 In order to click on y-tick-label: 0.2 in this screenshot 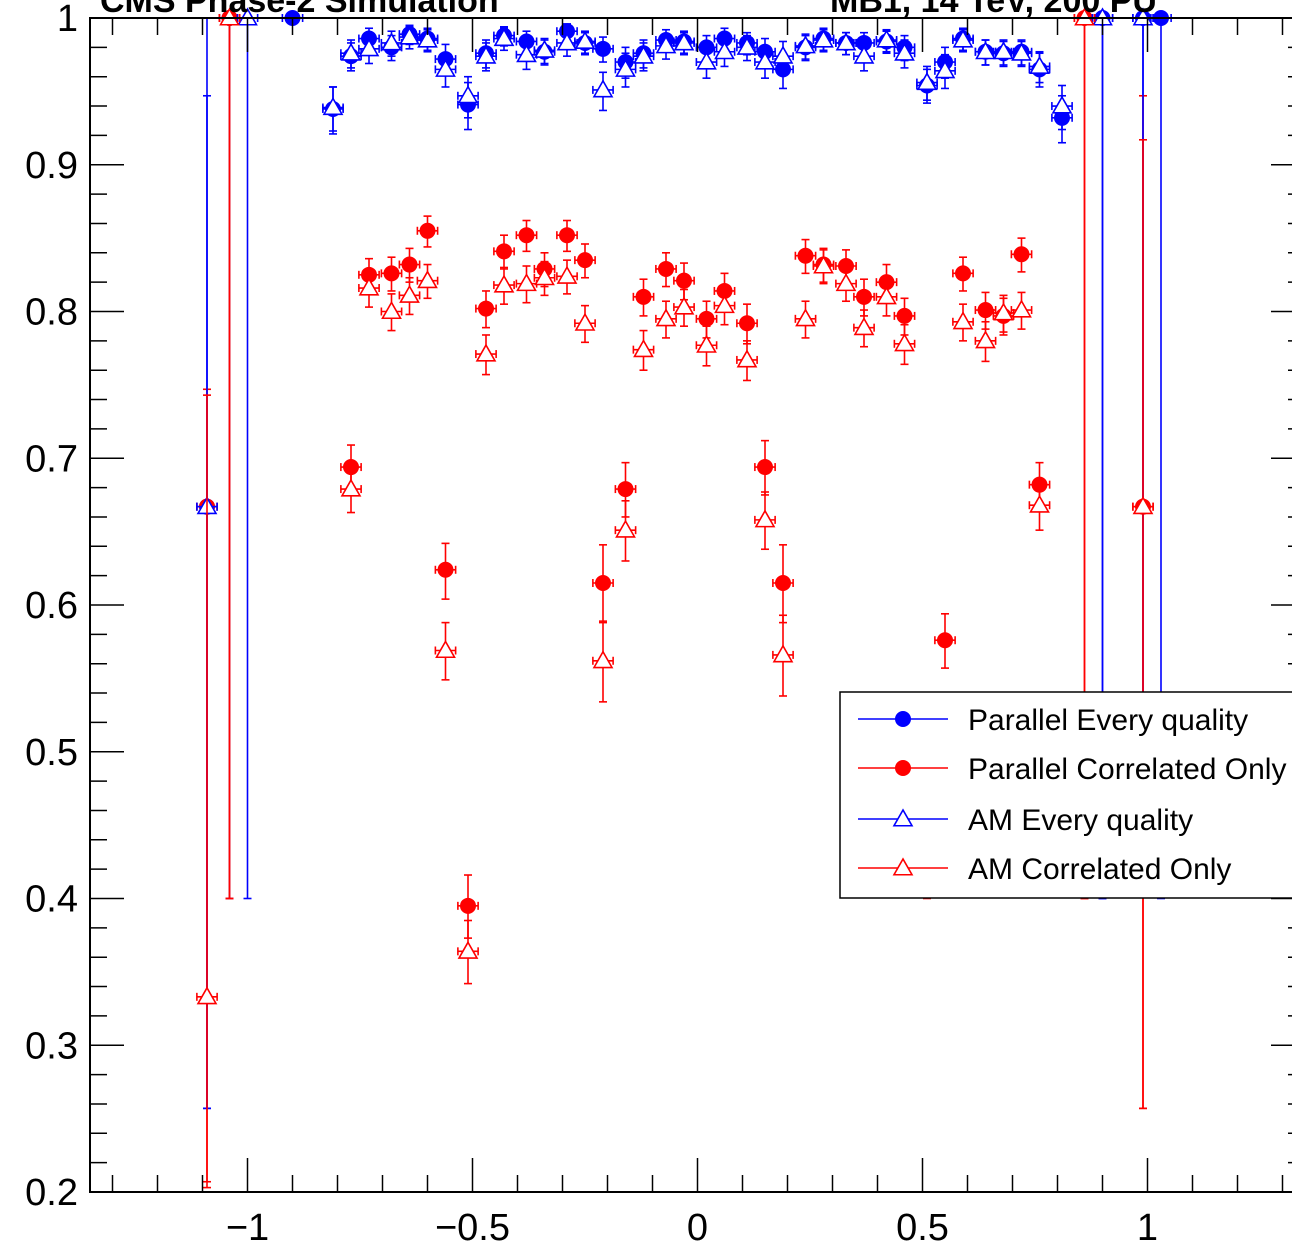, I will do `click(51, 1193)`.